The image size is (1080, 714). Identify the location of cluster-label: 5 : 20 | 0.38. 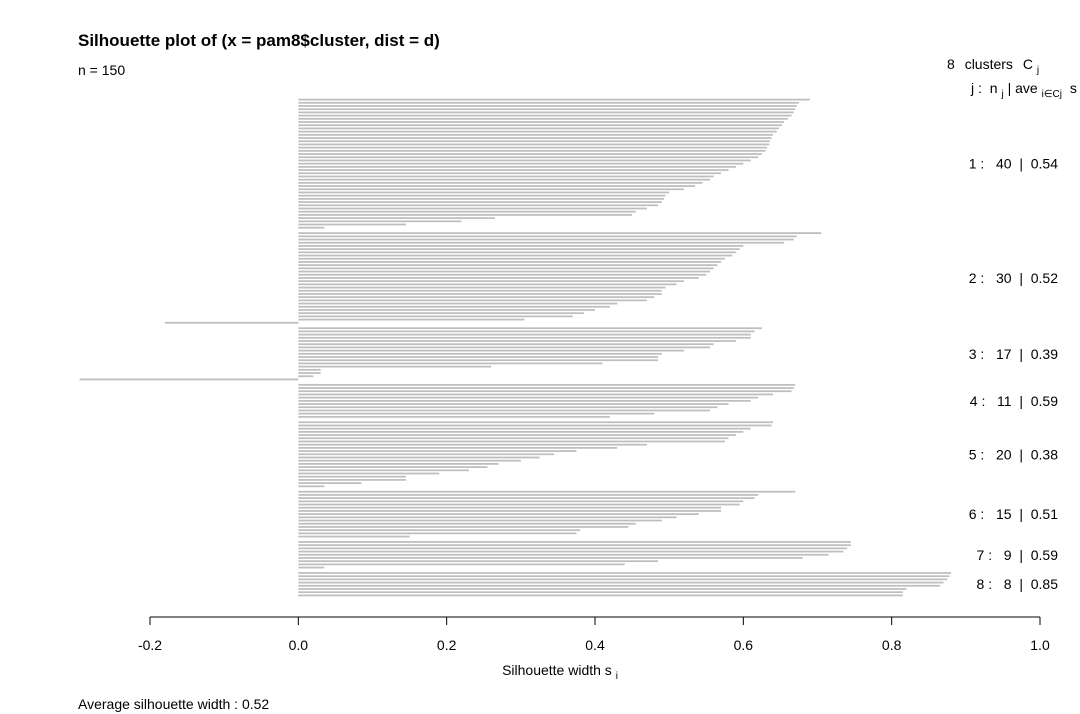
(1013, 454).